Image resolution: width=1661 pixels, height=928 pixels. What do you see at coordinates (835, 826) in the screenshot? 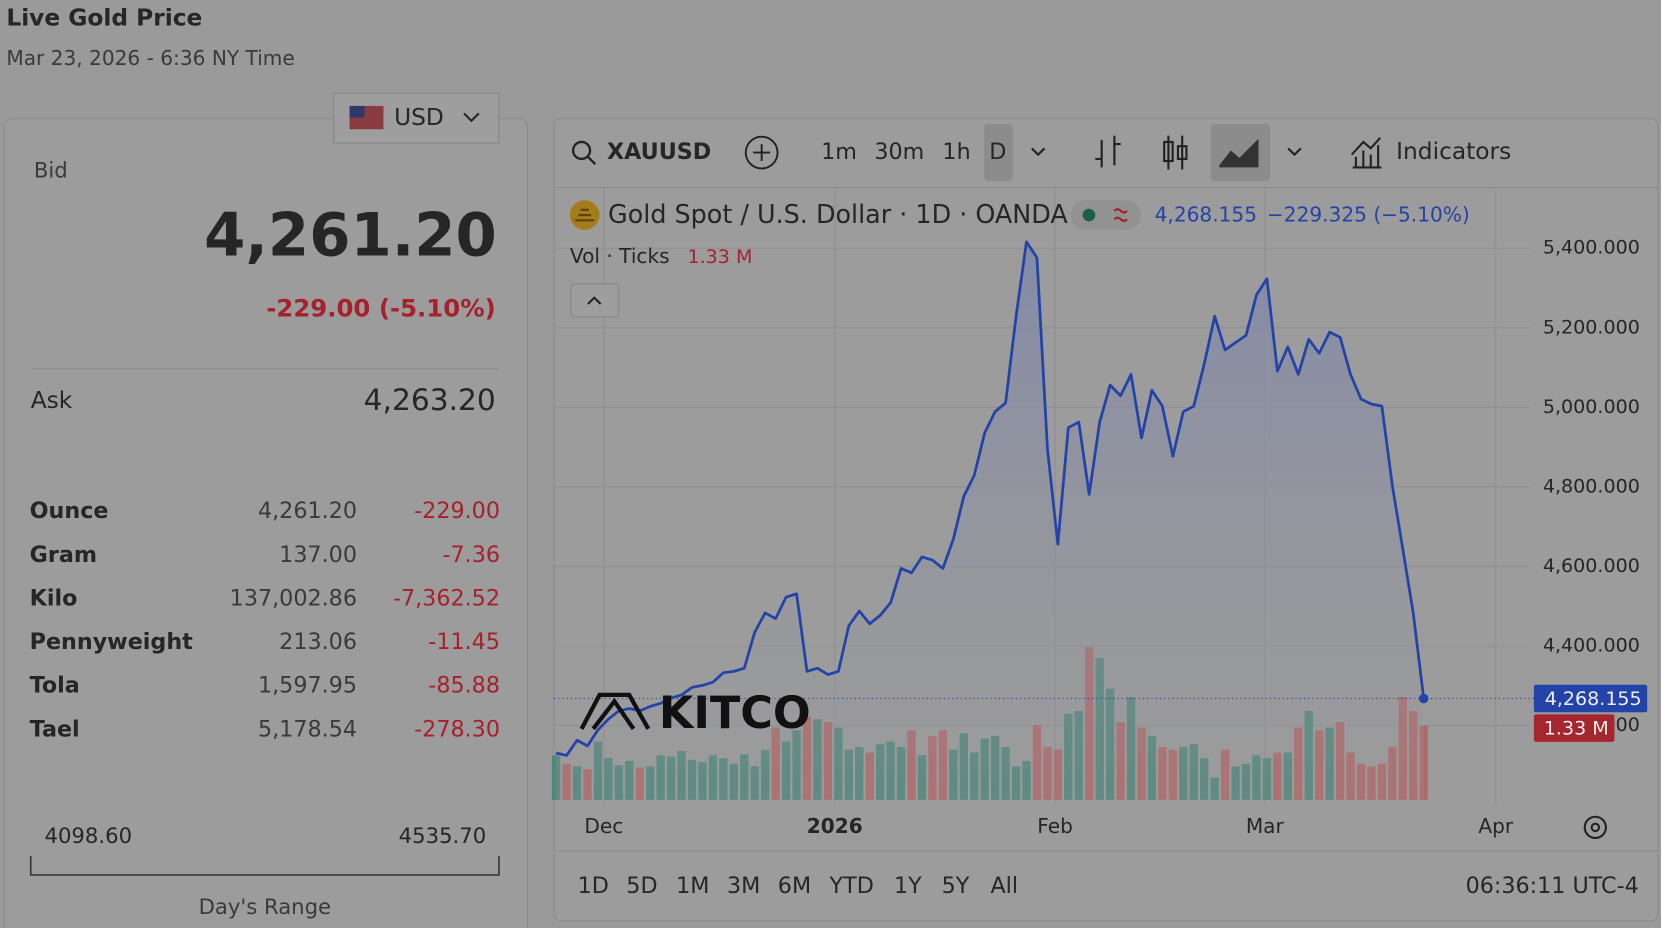
I see `x-tick-label: 2026` at bounding box center [835, 826].